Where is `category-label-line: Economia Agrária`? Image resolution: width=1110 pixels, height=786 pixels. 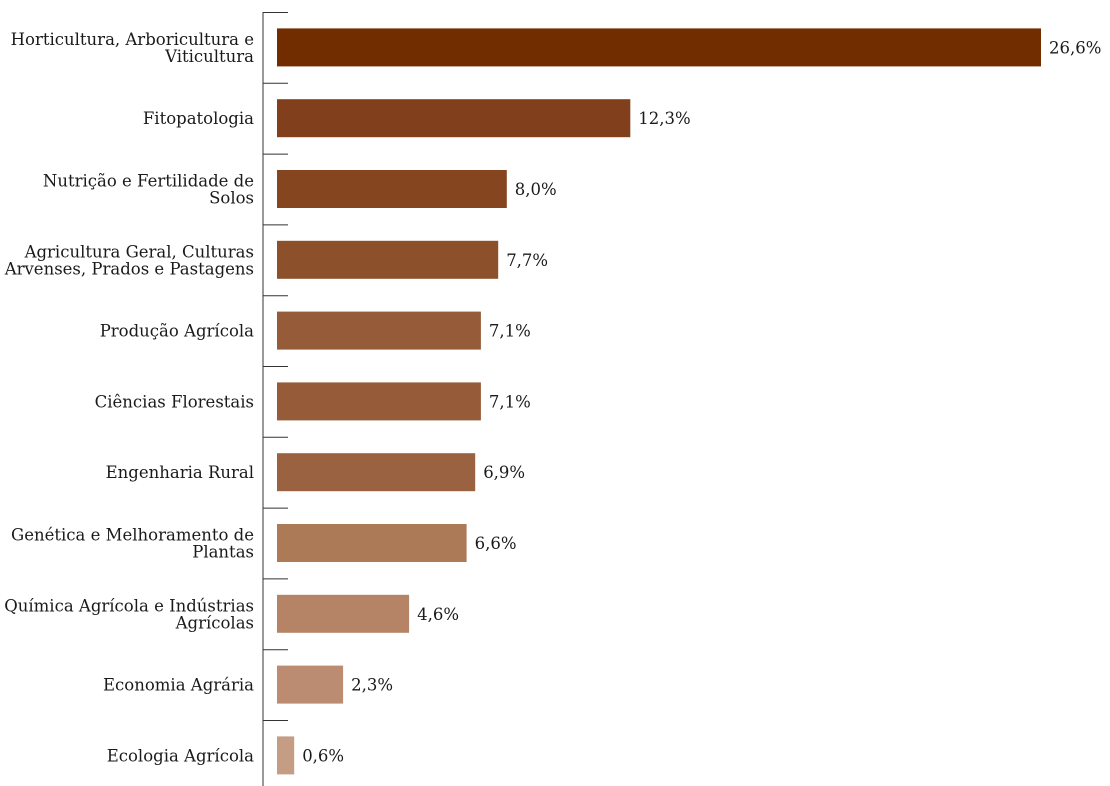 category-label-line: Economia Agrária is located at coordinates (178, 685).